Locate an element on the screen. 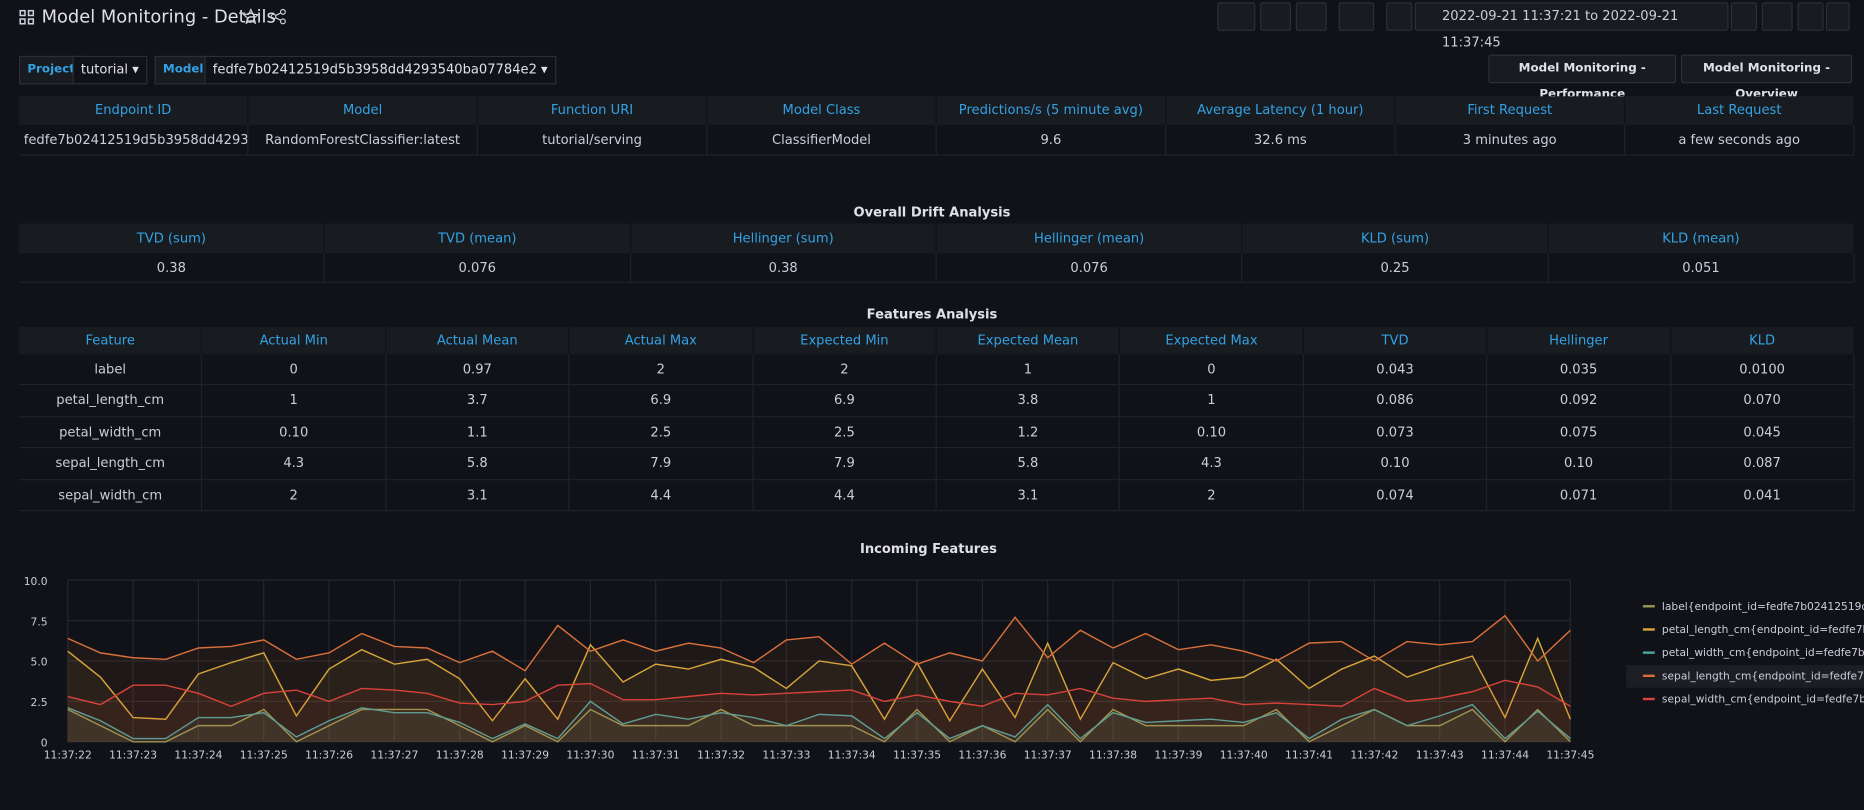 This screenshot has height=810, width=1864. x-tick-label: 11:37:22 is located at coordinates (68, 754).